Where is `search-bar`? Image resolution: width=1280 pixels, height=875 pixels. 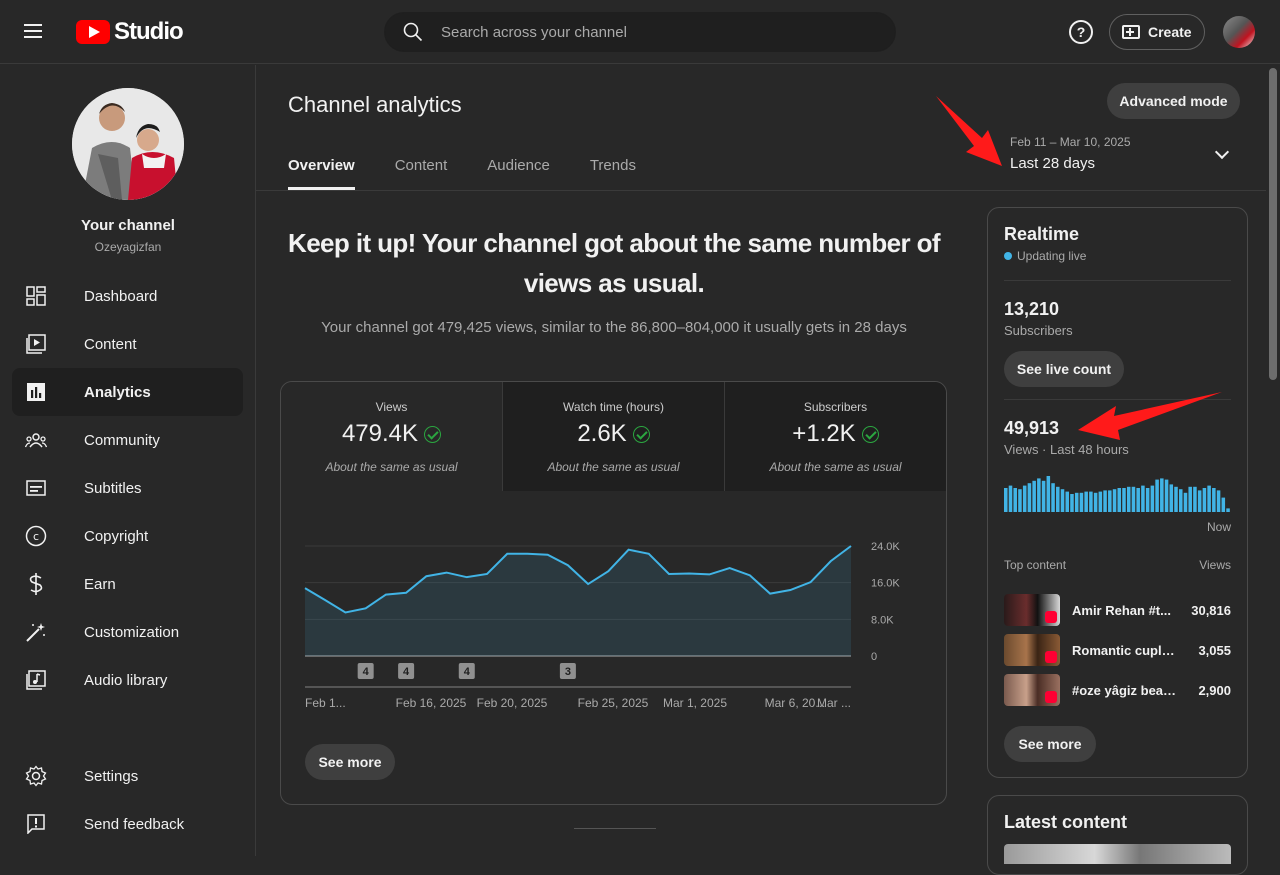
search-bar is located at coordinates (640, 32).